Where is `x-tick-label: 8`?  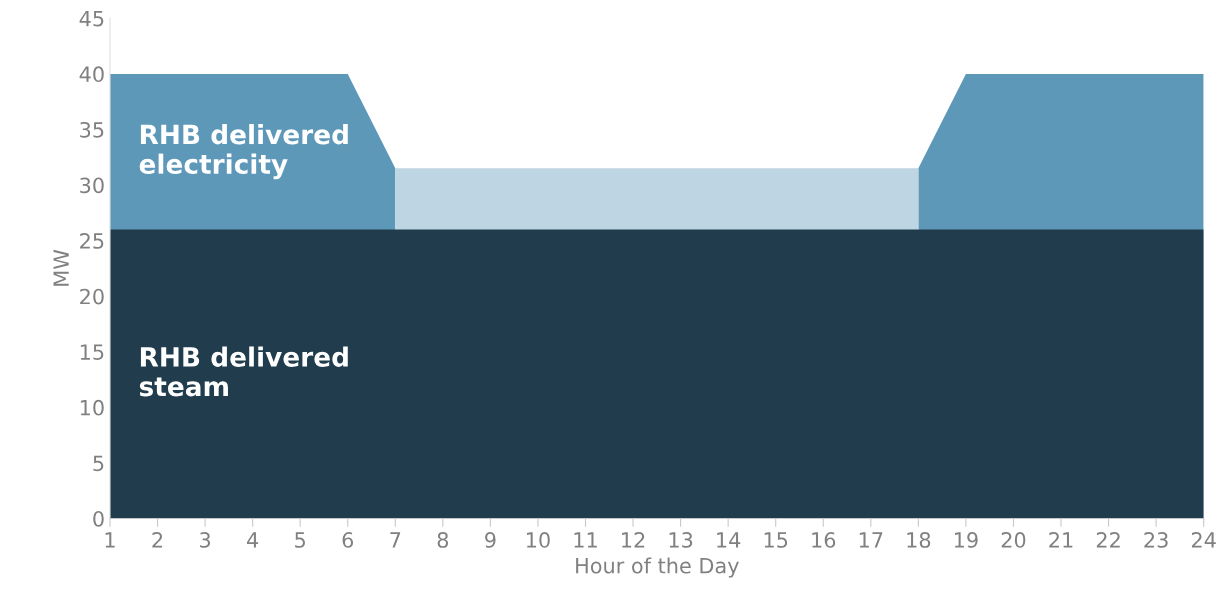 x-tick-label: 8 is located at coordinates (443, 540).